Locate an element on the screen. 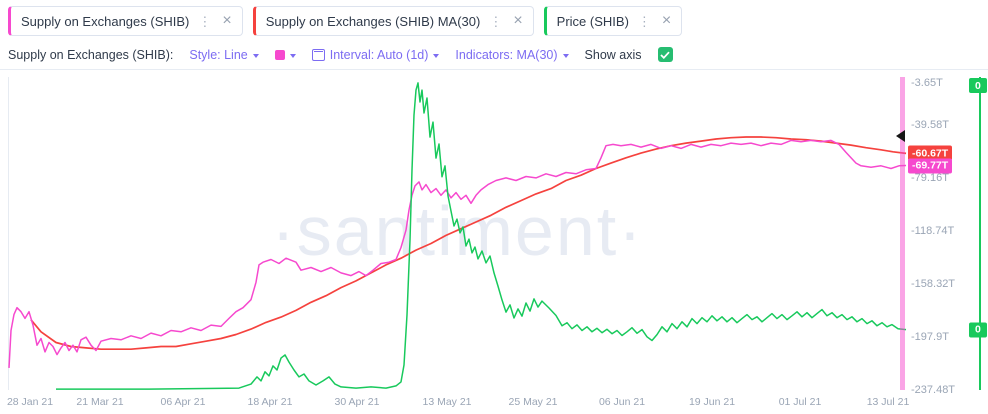 This screenshot has width=988, height=414. x-axis-label: 28 Jan 21 is located at coordinates (30, 402).